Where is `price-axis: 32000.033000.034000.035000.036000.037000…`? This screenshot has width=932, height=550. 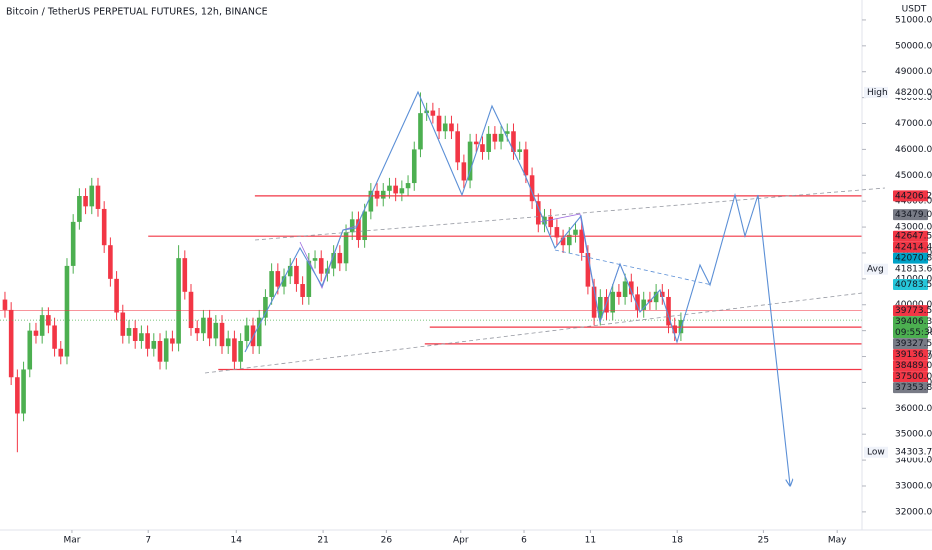
price-axis: 32000.033000.034000.035000.036000.037000… is located at coordinates (897, 266).